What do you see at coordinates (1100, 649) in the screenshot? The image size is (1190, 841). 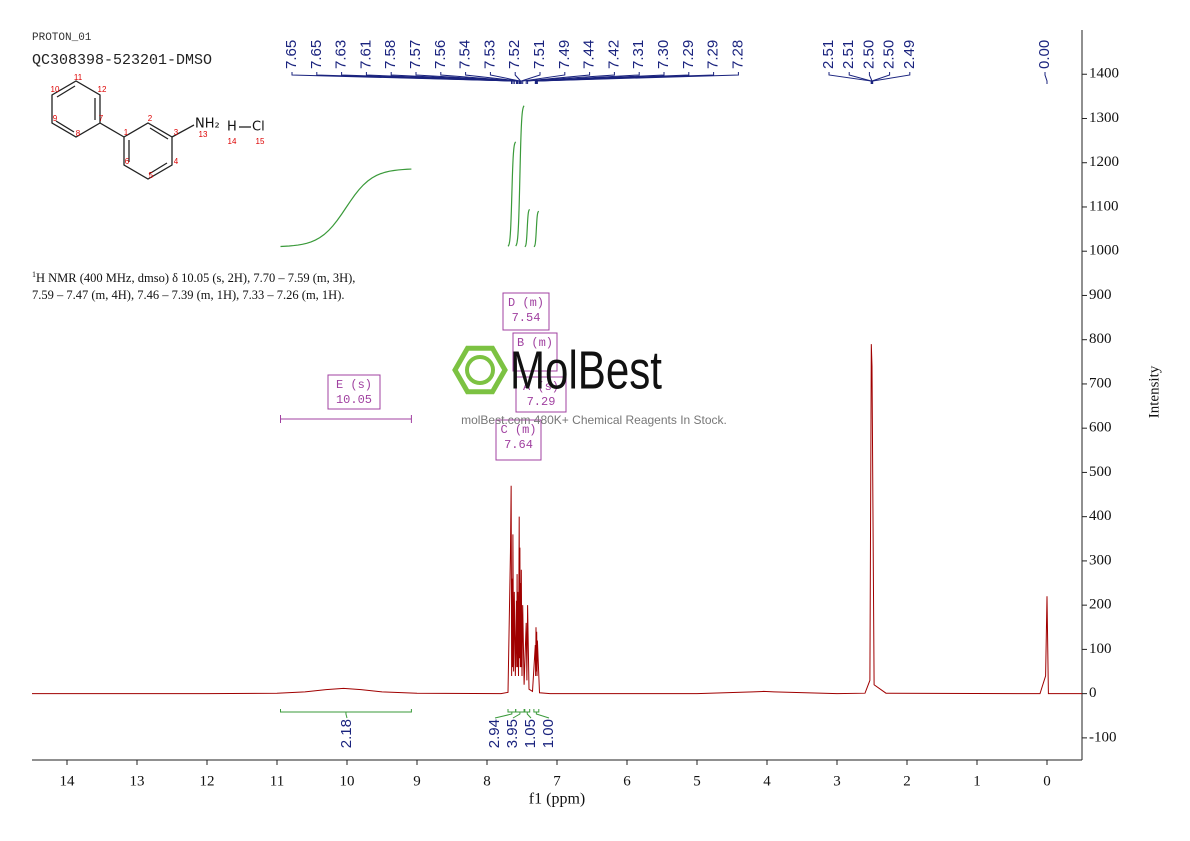 I see `y-tick-label: 100` at bounding box center [1100, 649].